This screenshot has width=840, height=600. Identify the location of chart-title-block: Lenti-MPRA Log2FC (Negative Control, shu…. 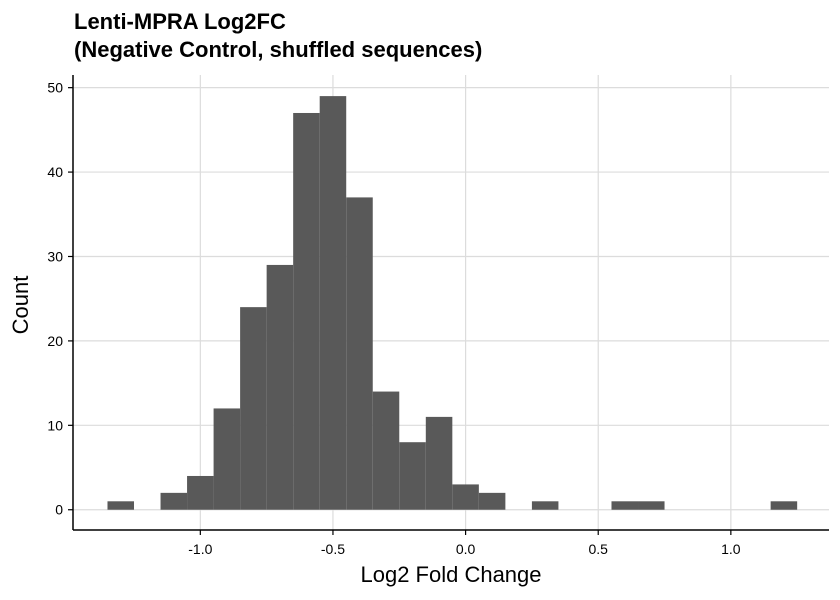
(278, 36).